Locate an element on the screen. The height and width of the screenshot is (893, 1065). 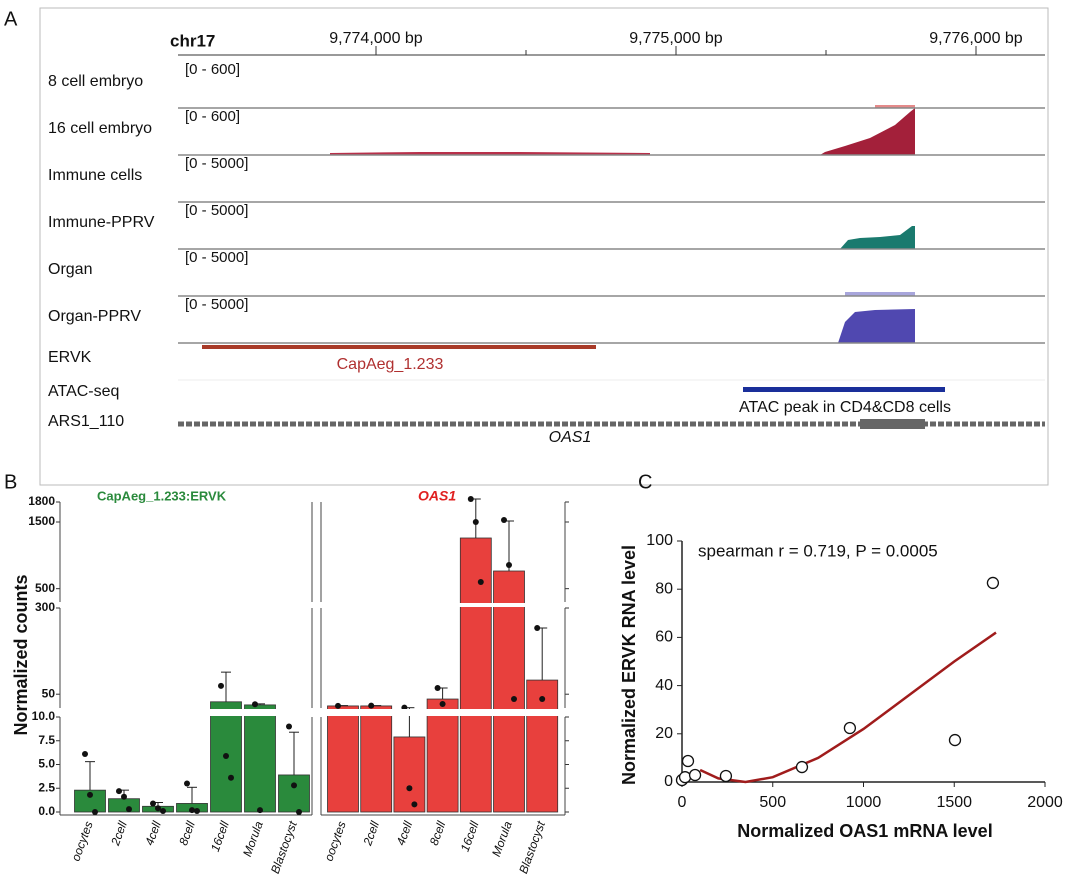
gene-label: OAS1 is located at coordinates (570, 437).